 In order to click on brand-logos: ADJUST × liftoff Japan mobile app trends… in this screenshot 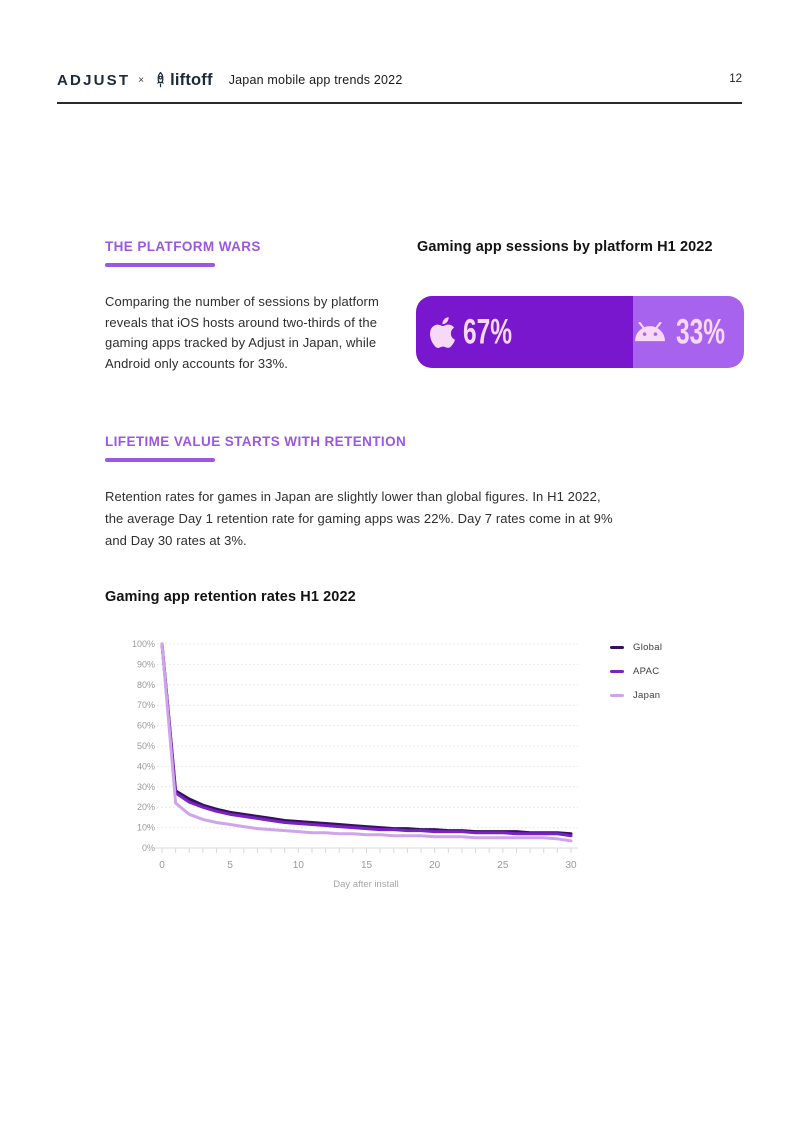, I will do `click(229, 80)`.